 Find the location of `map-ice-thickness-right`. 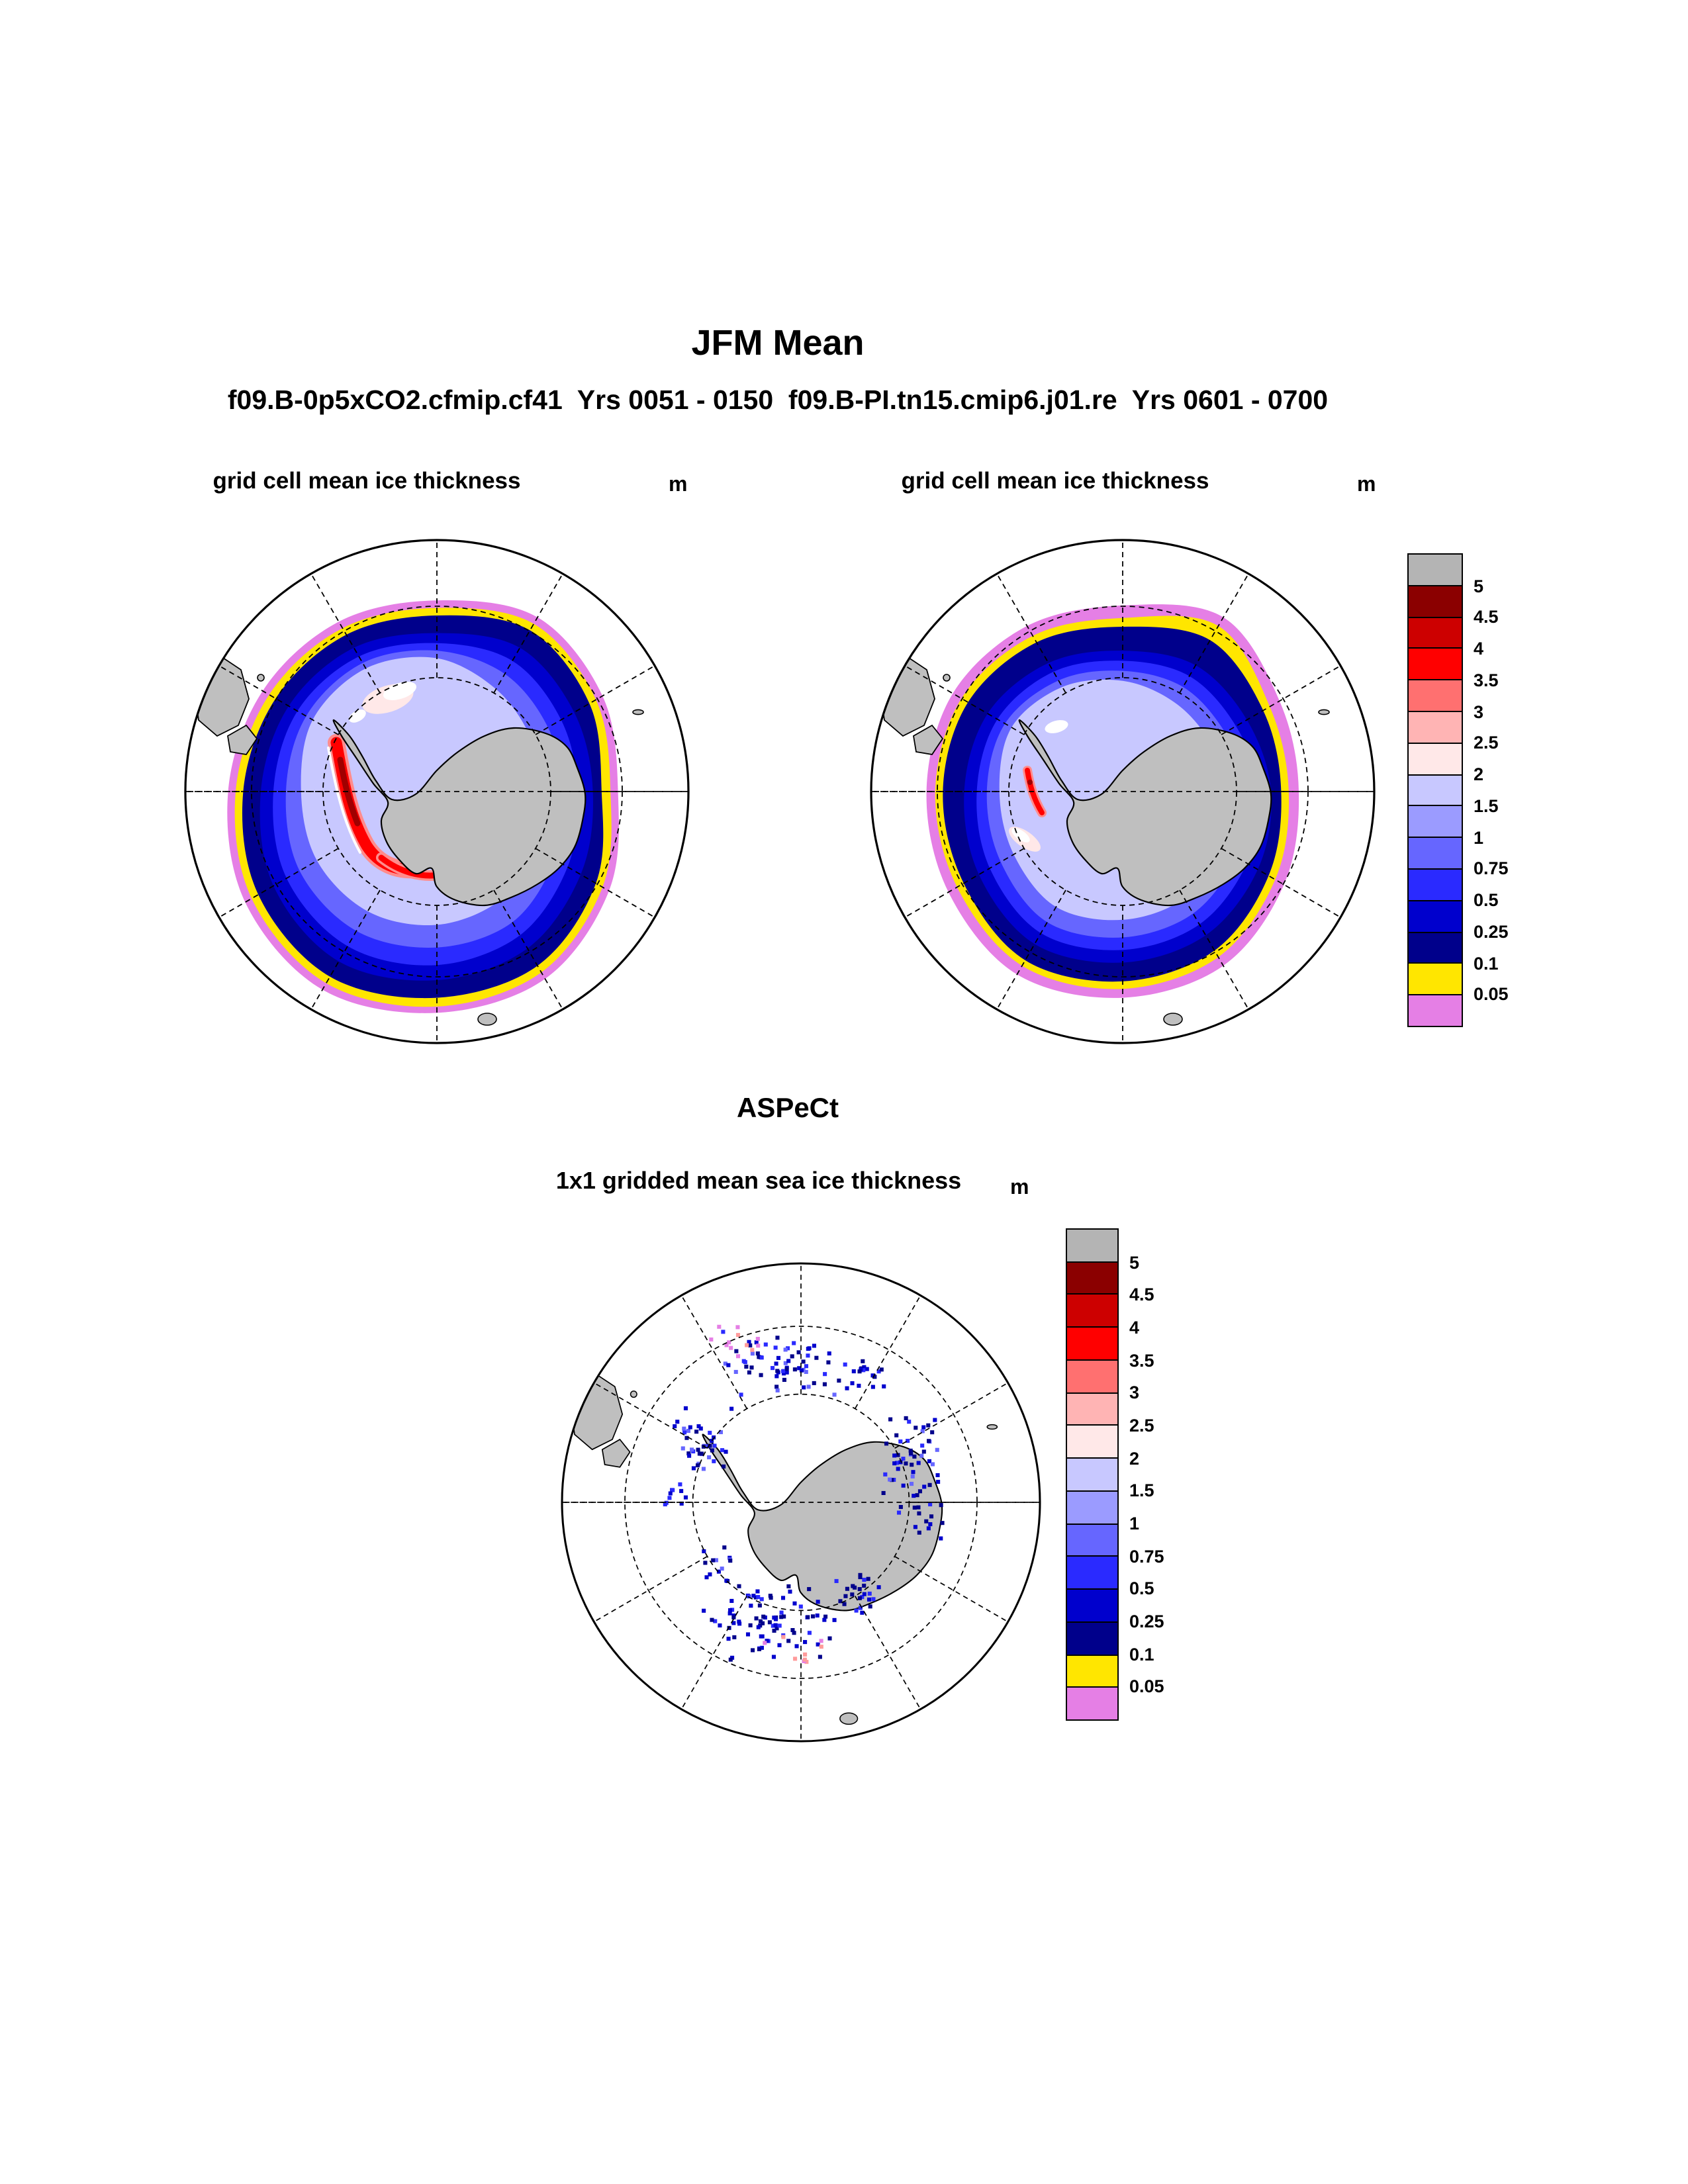

map-ice-thickness-right is located at coordinates (1123, 792).